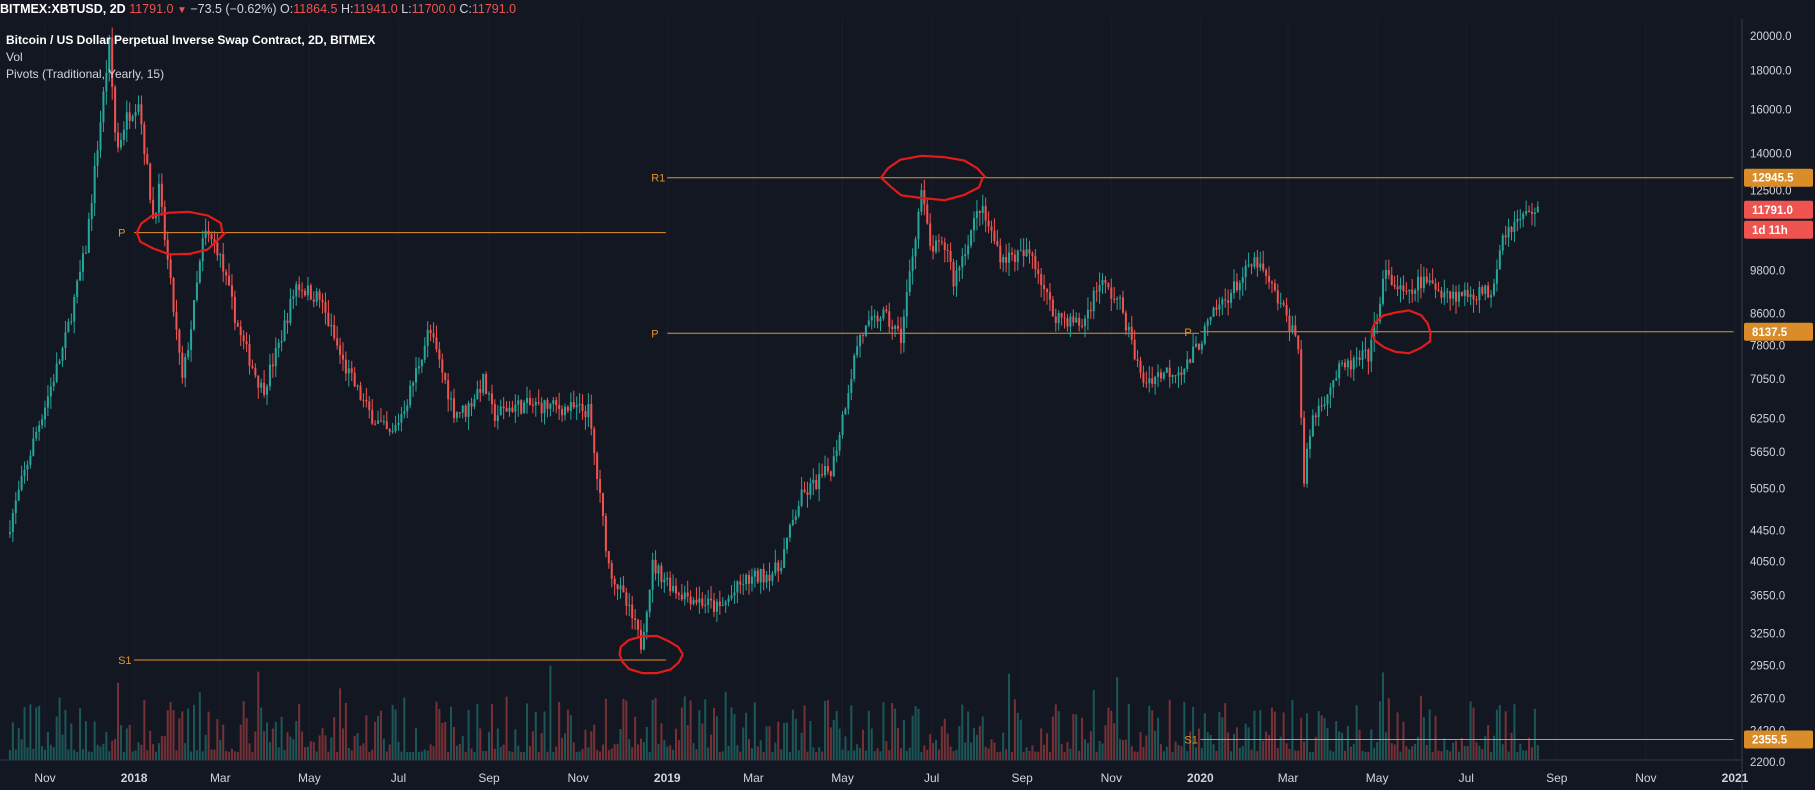  What do you see at coordinates (1778, 404) in the screenshot?
I see `price-axis-bg` at bounding box center [1778, 404].